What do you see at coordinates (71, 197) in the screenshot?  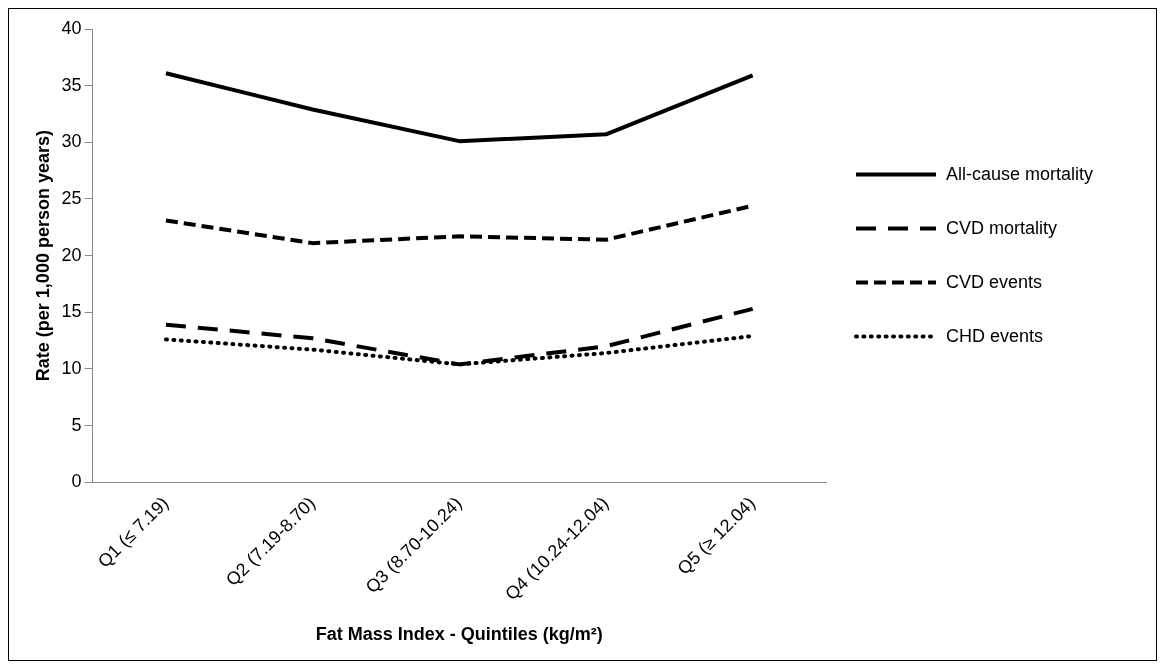 I see `y-tick-label: 25` at bounding box center [71, 197].